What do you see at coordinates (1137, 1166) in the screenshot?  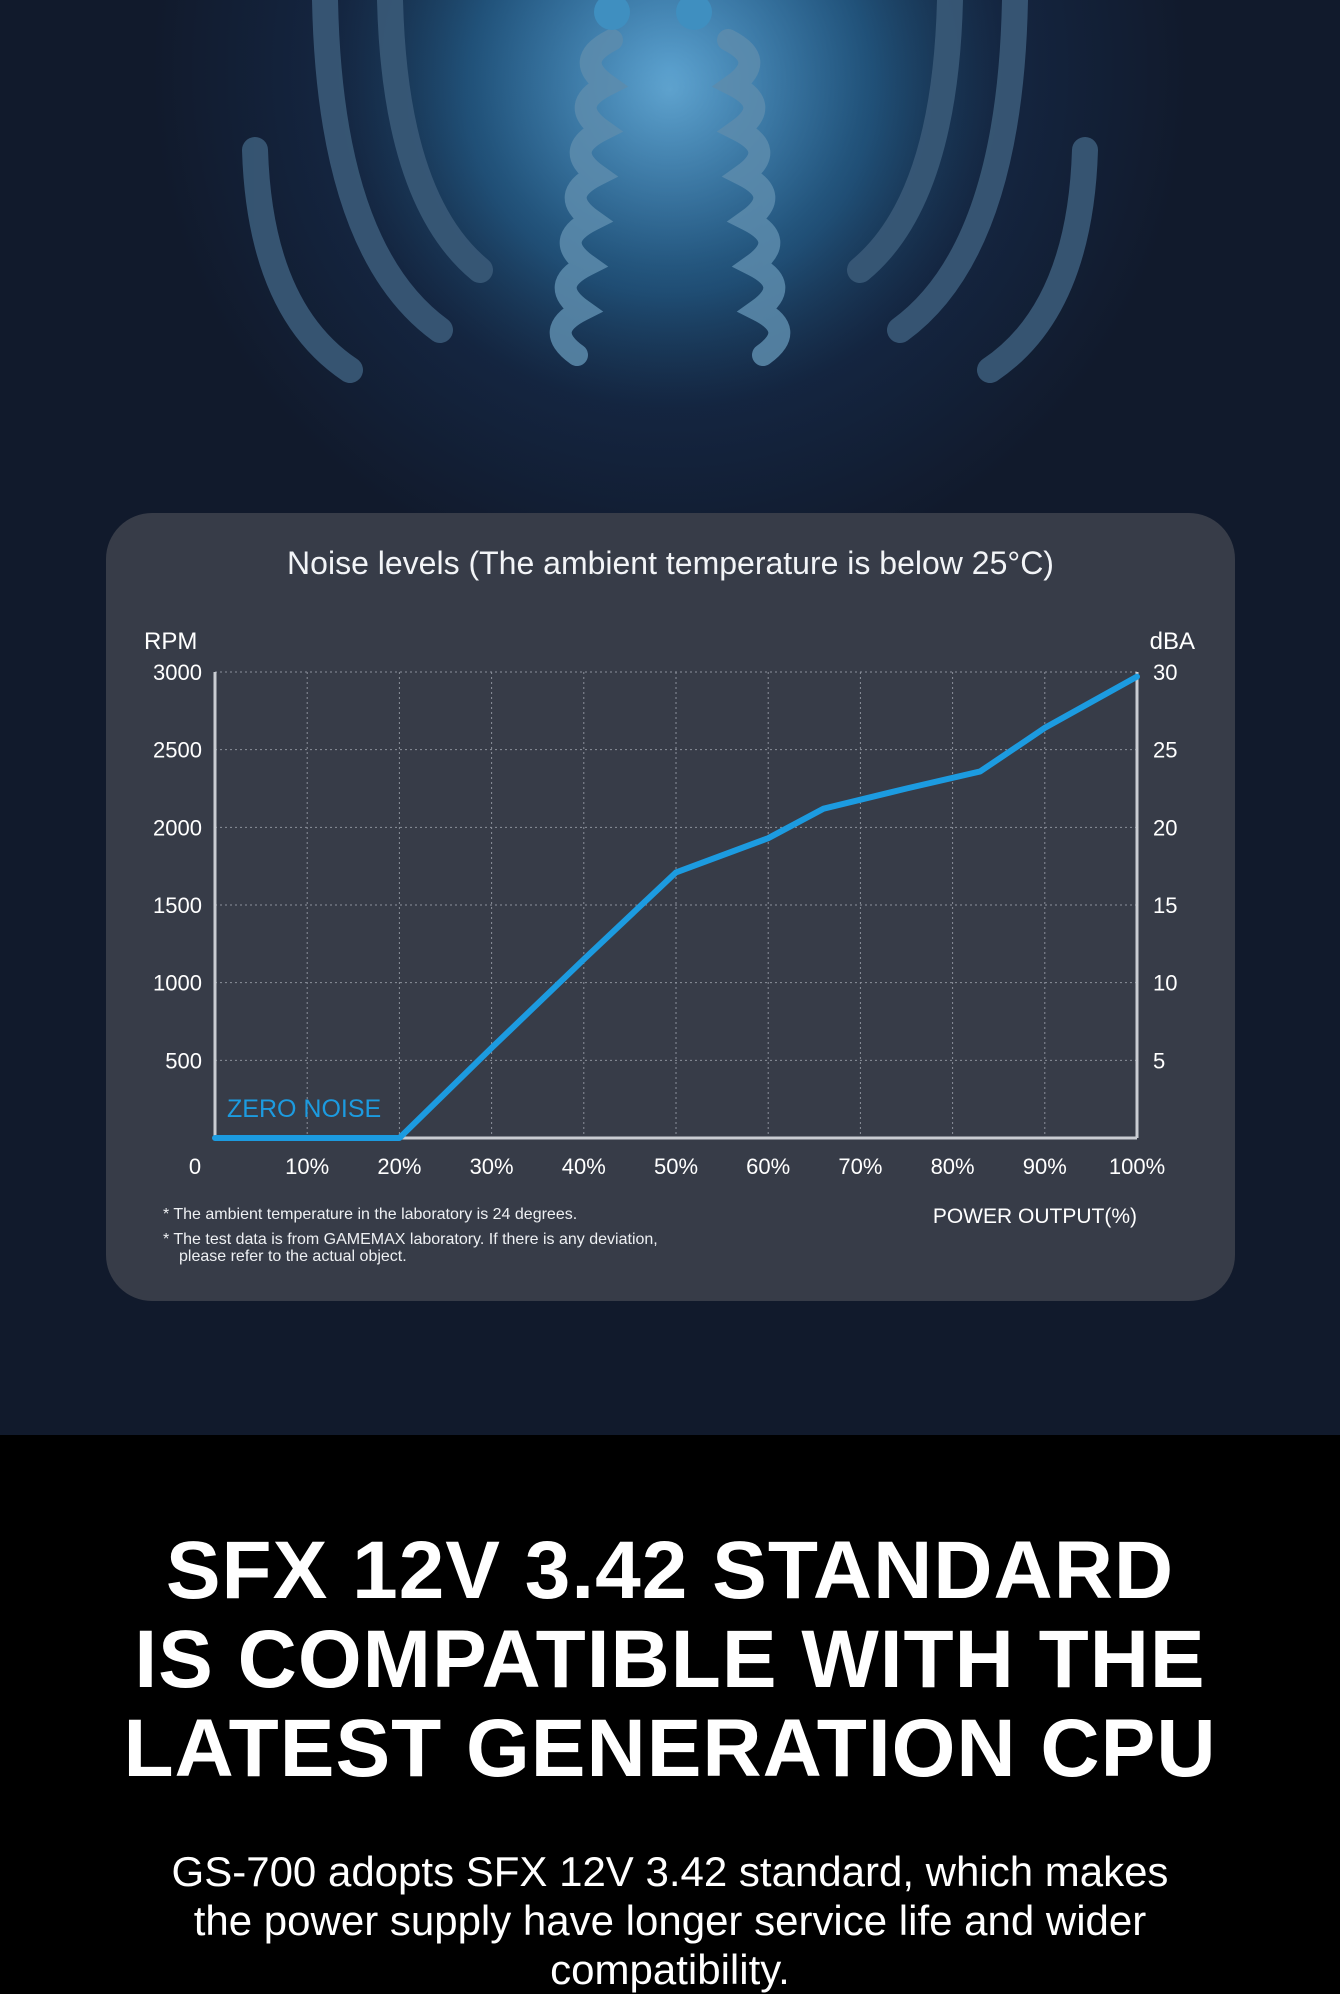 I see `x-tick-label: 100%` at bounding box center [1137, 1166].